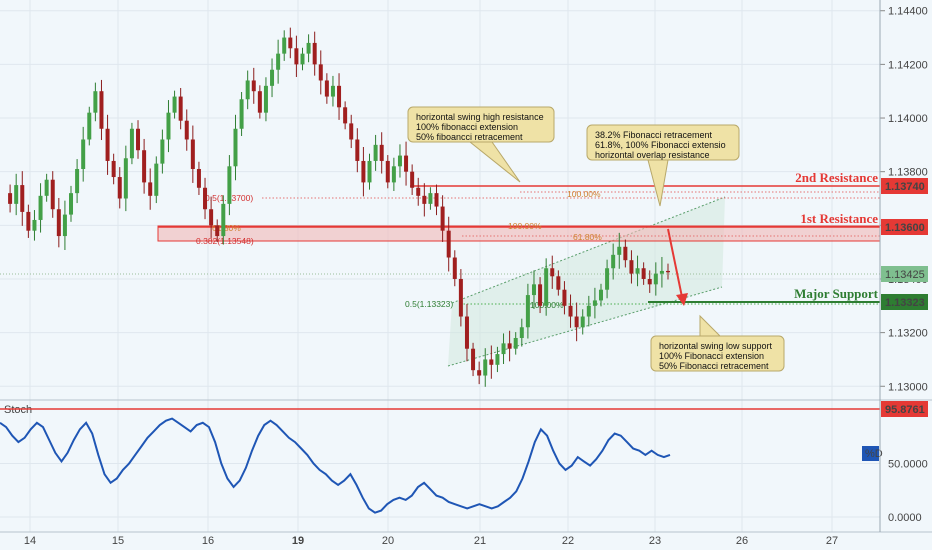 The height and width of the screenshot is (550, 932). What do you see at coordinates (908, 387) in the screenshot?
I see `y-tick-label: 1.13000` at bounding box center [908, 387].